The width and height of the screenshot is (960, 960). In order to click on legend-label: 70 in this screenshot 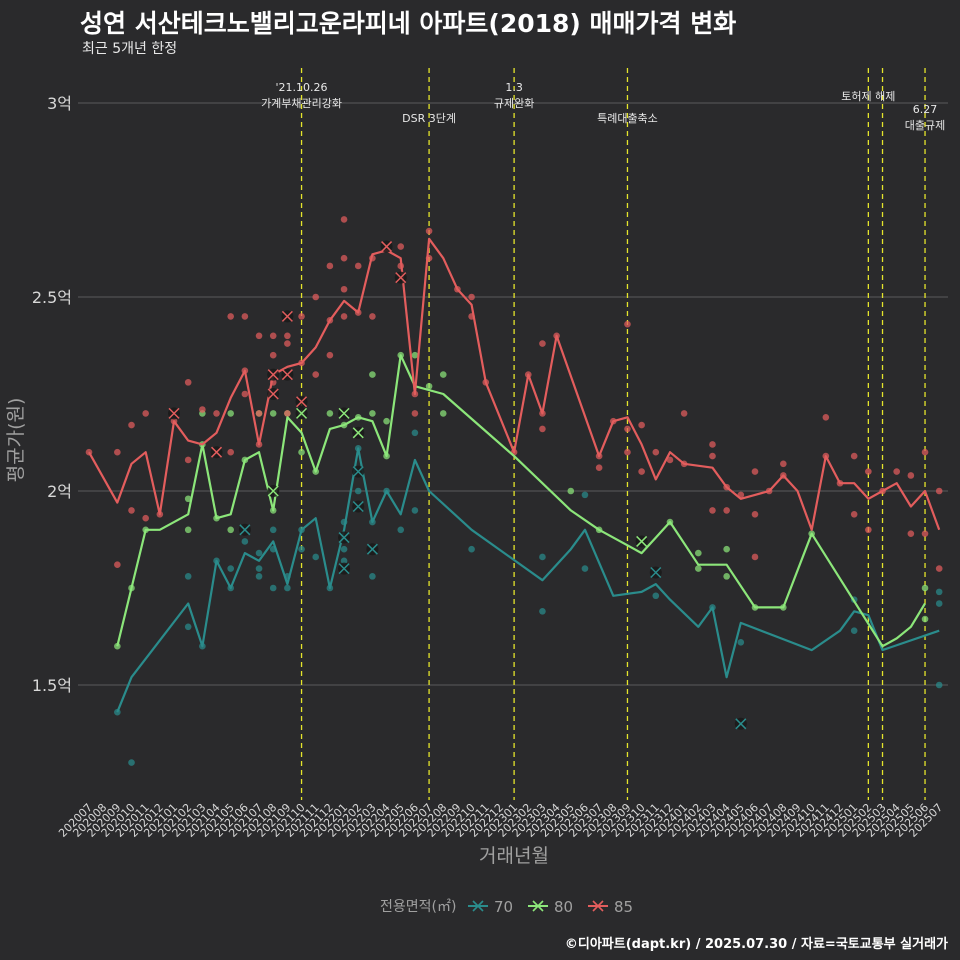, I will do `click(503, 907)`.